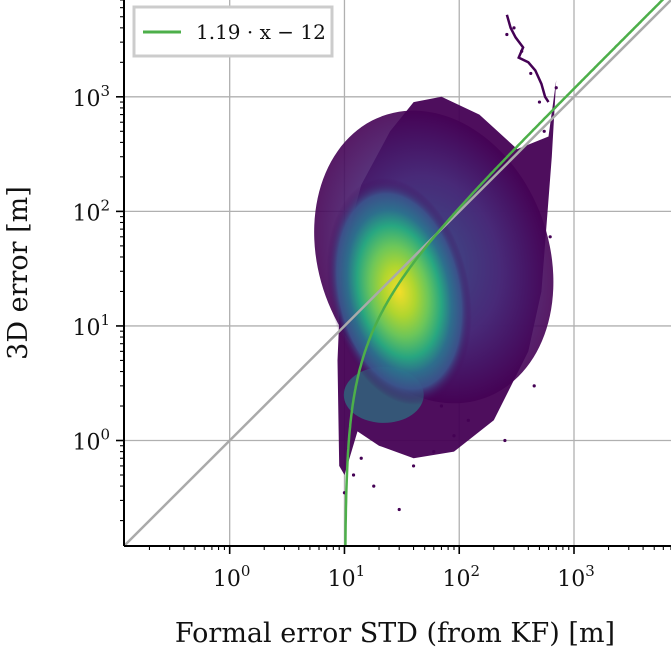 The width and height of the screenshot is (671, 652). I want to click on x-tick-label: 10⁰, so click(232, 577).